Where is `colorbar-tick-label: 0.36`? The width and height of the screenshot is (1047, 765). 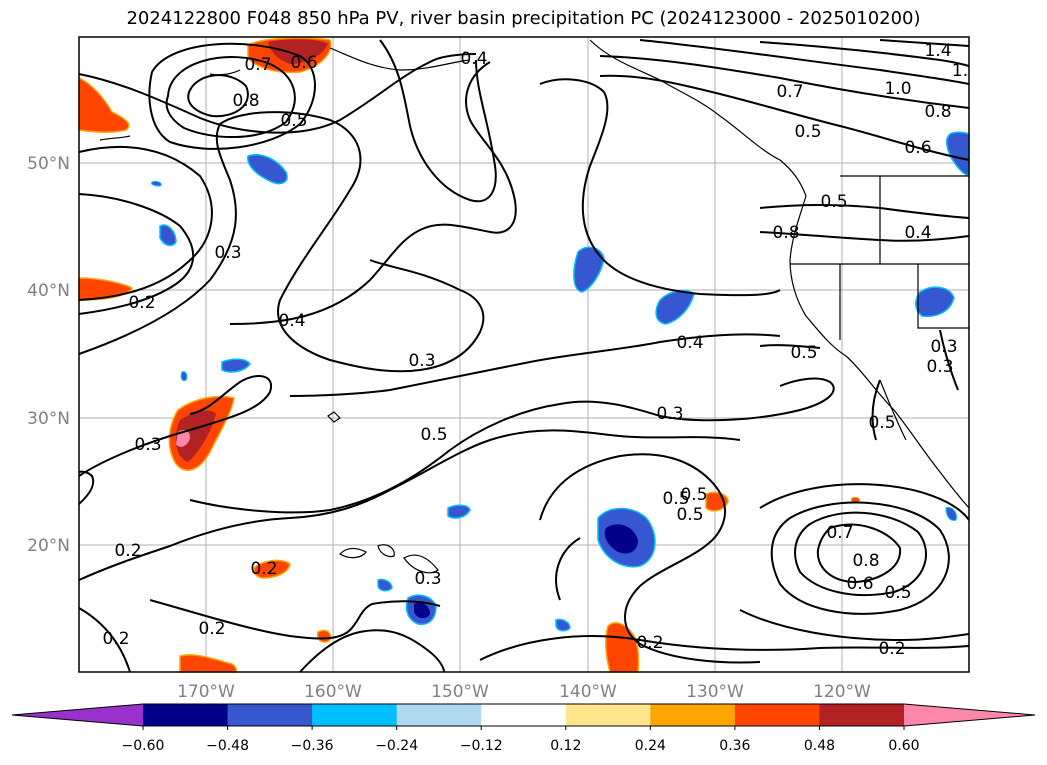 colorbar-tick-label: 0.36 is located at coordinates (734, 746).